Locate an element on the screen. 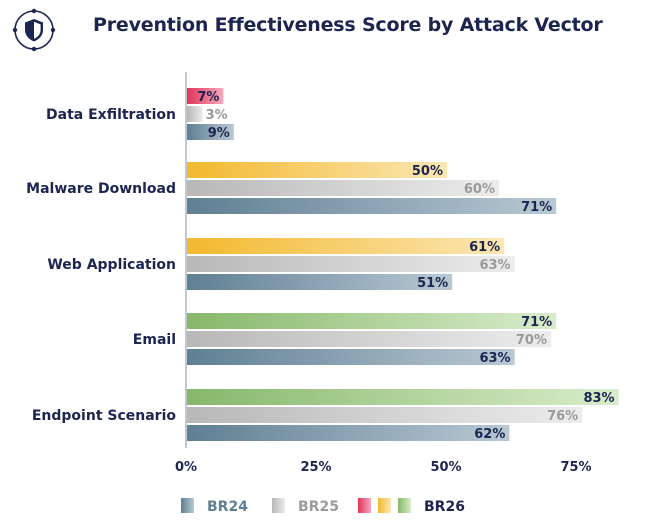 This screenshot has width=650, height=525. value-label-br25-4: 70% is located at coordinates (531, 340).